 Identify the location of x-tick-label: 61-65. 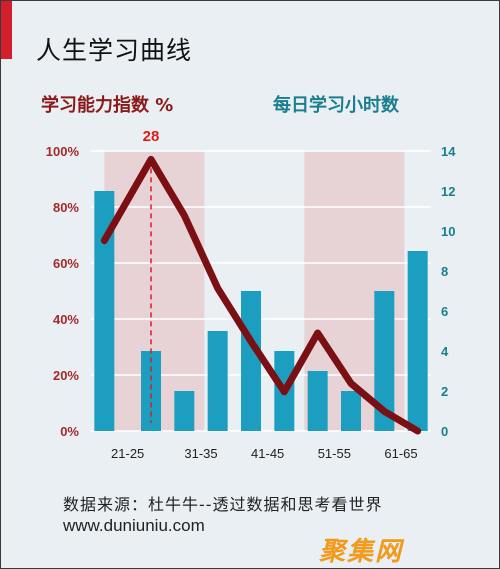
(400, 453).